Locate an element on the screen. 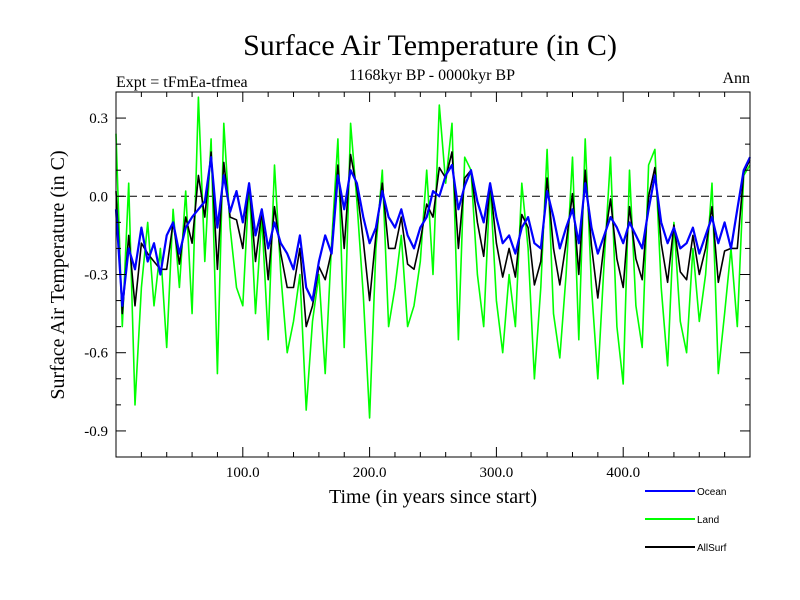 This screenshot has height=600, width=800. y-tick-label: -0.3 is located at coordinates (96, 276).